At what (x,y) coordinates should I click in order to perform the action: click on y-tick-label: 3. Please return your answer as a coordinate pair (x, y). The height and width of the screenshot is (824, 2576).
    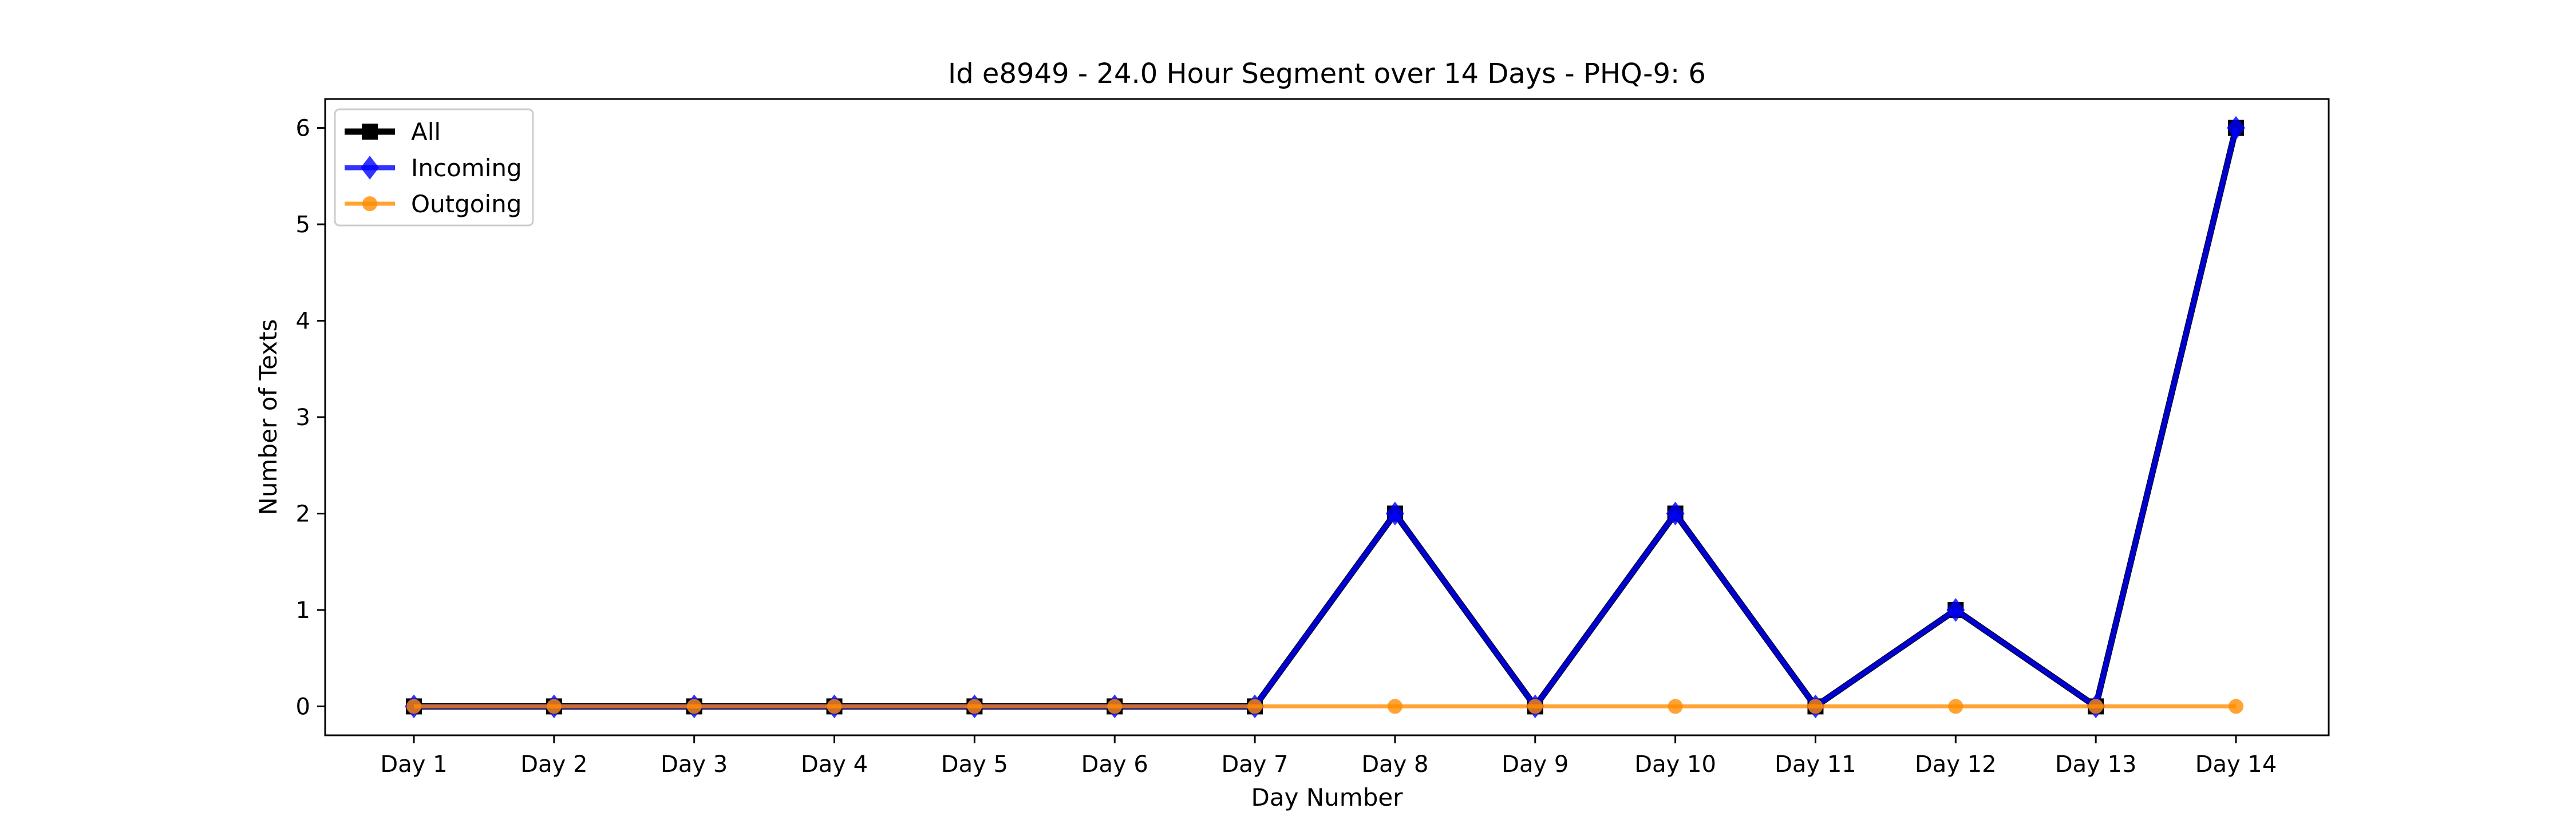
    Looking at the image, I should click on (303, 418).